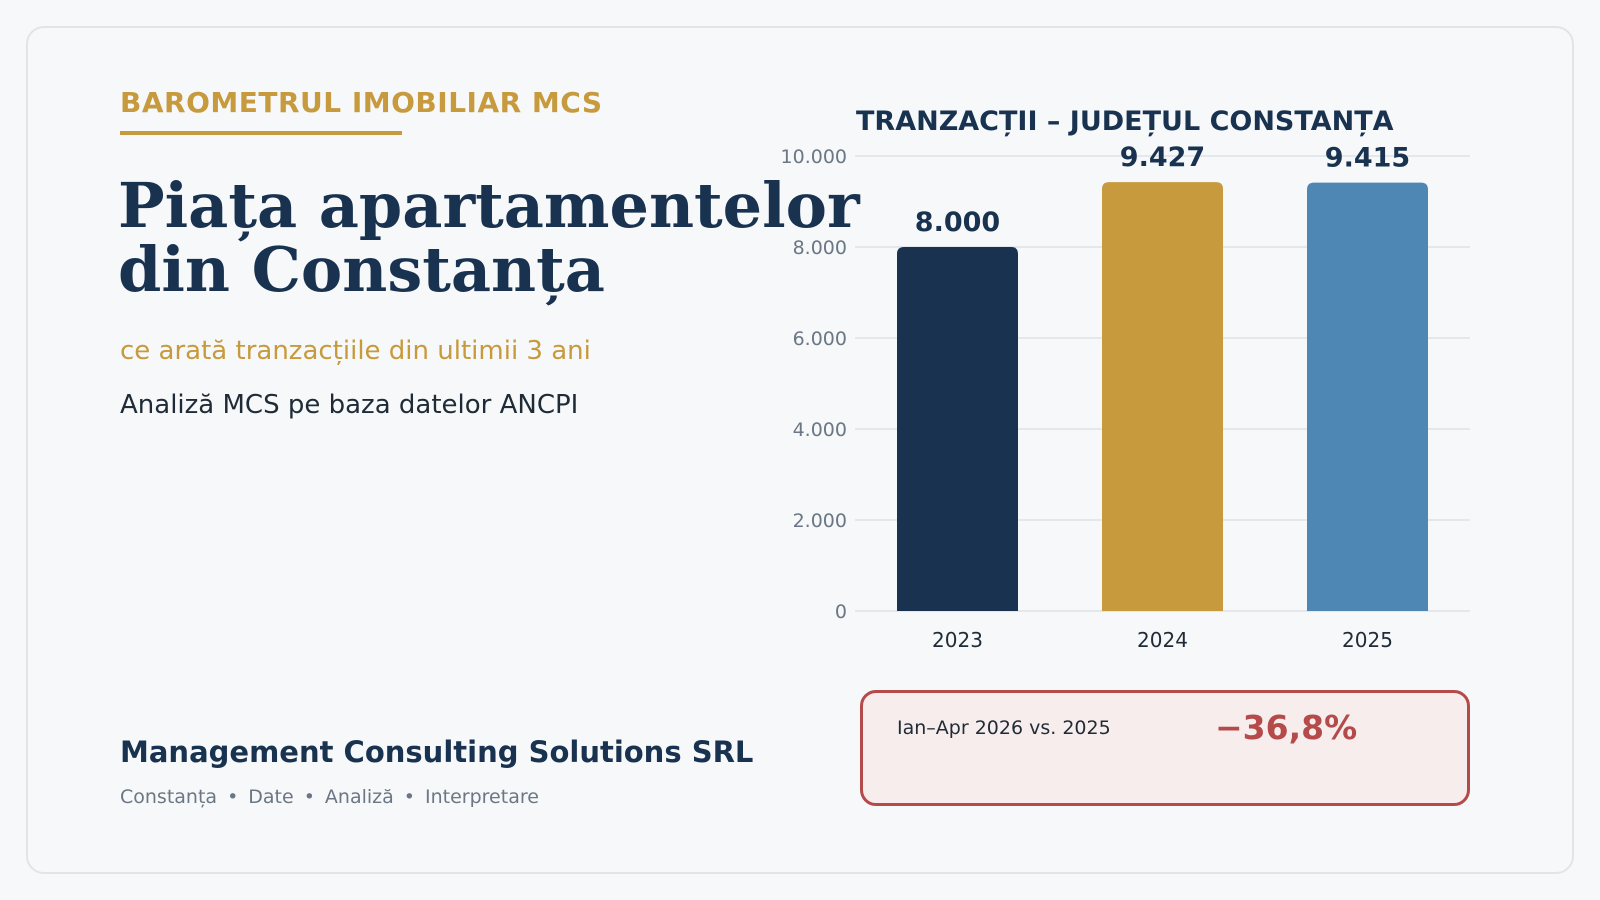  I want to click on bar-value-label: 8.000, so click(957, 222).